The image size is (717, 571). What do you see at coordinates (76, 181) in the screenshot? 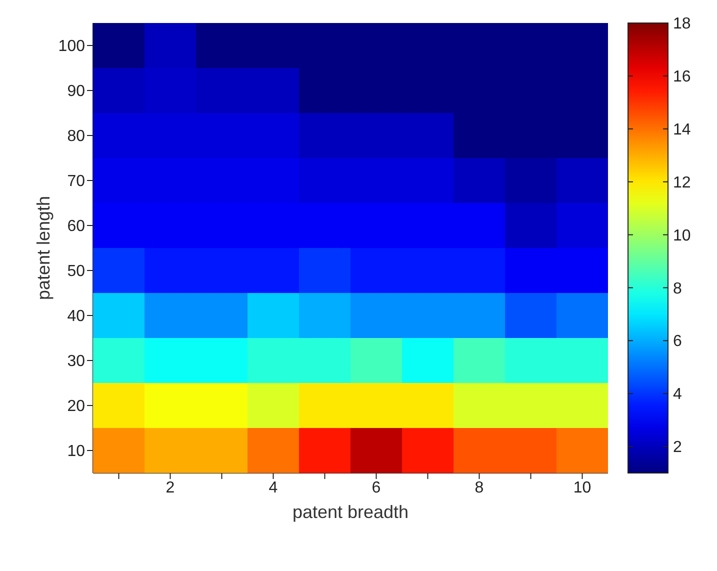
I see `y-tick-label: 70` at bounding box center [76, 181].